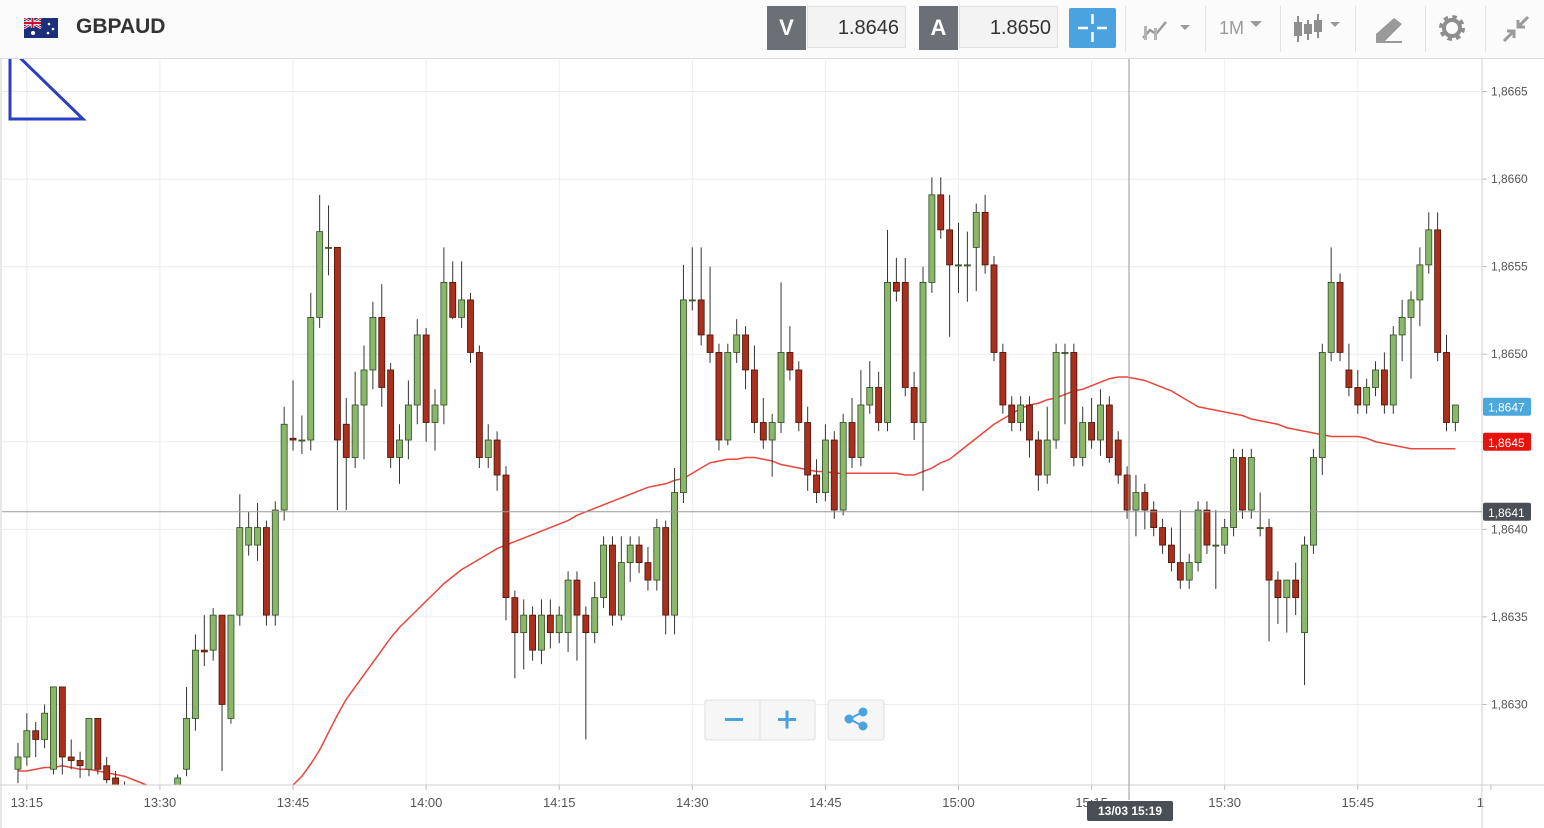  What do you see at coordinates (1232, 28) in the screenshot?
I see `timeframe-button: 1M` at bounding box center [1232, 28].